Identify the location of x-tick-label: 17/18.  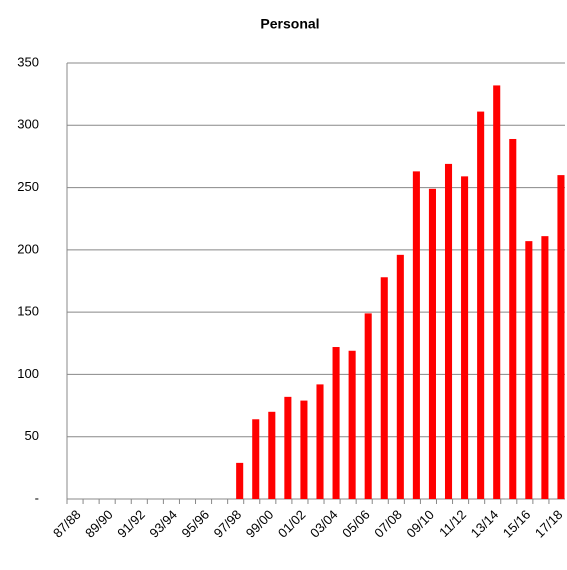
(549, 524).